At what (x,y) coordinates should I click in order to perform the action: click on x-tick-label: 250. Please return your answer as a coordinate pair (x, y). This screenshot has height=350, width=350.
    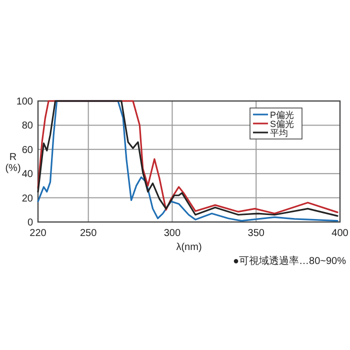
    Looking at the image, I should click on (89, 233).